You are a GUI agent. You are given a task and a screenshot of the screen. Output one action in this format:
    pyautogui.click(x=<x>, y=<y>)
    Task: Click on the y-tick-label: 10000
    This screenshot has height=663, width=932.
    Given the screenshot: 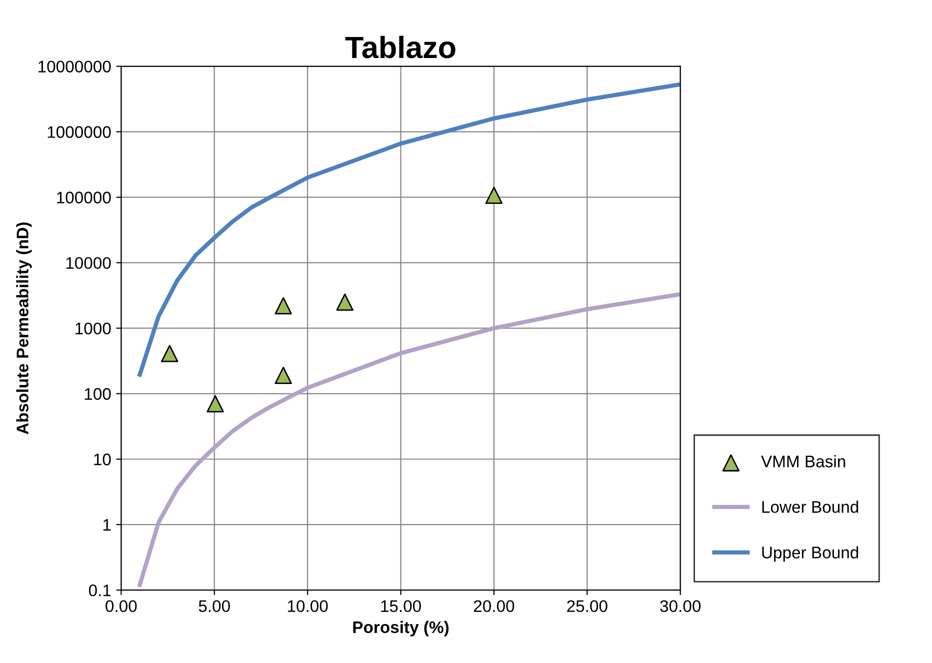 What is the action you would take?
    pyautogui.click(x=88, y=263)
    